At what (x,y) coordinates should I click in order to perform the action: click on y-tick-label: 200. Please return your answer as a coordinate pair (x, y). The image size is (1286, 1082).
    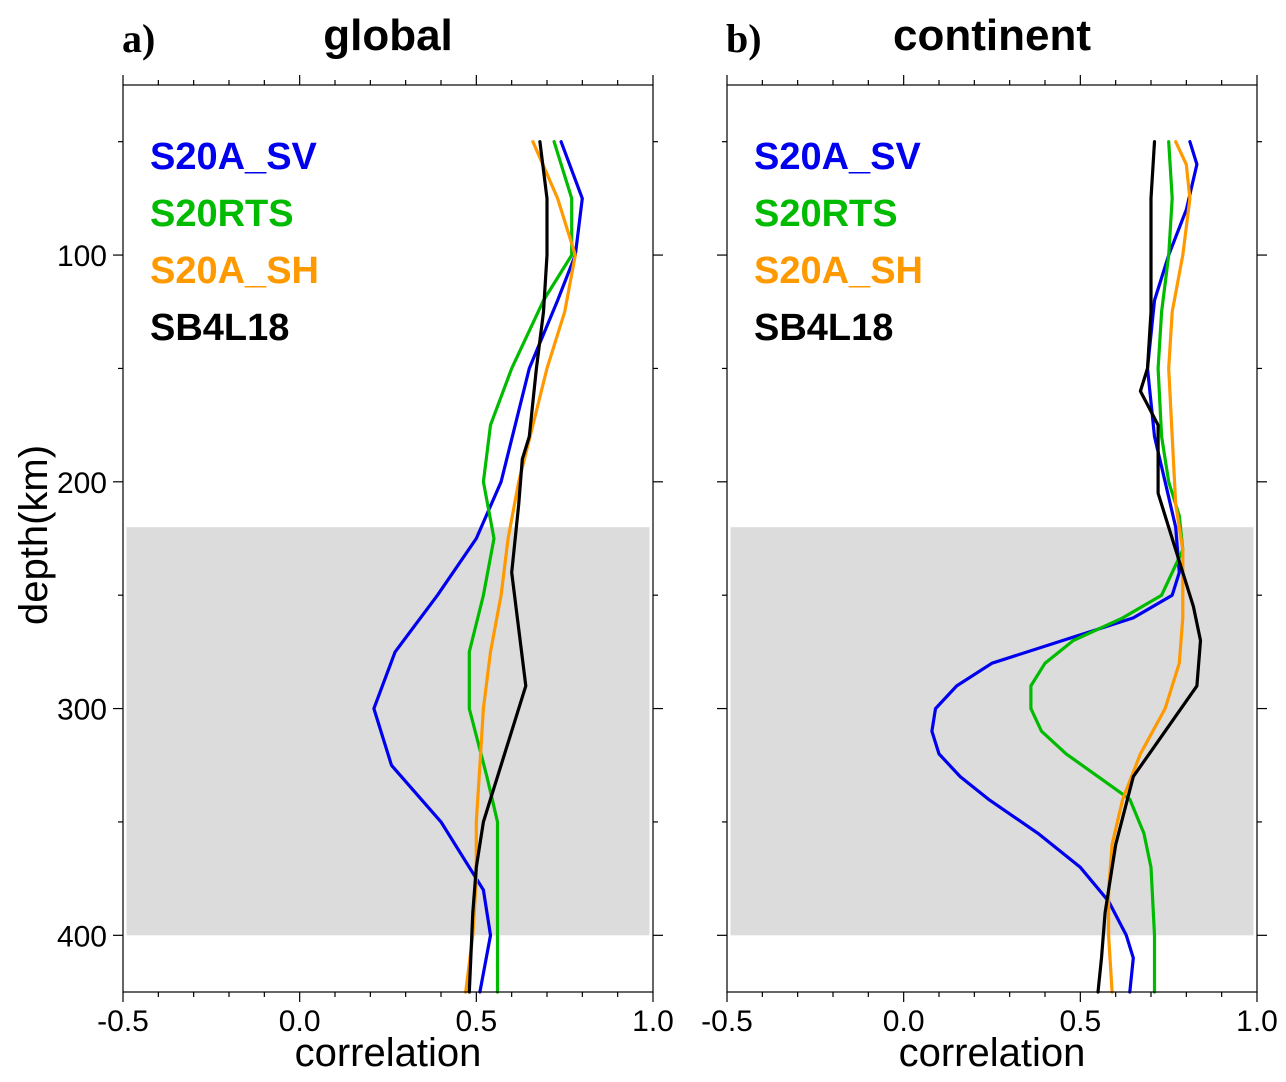
    Looking at the image, I should click on (82, 483).